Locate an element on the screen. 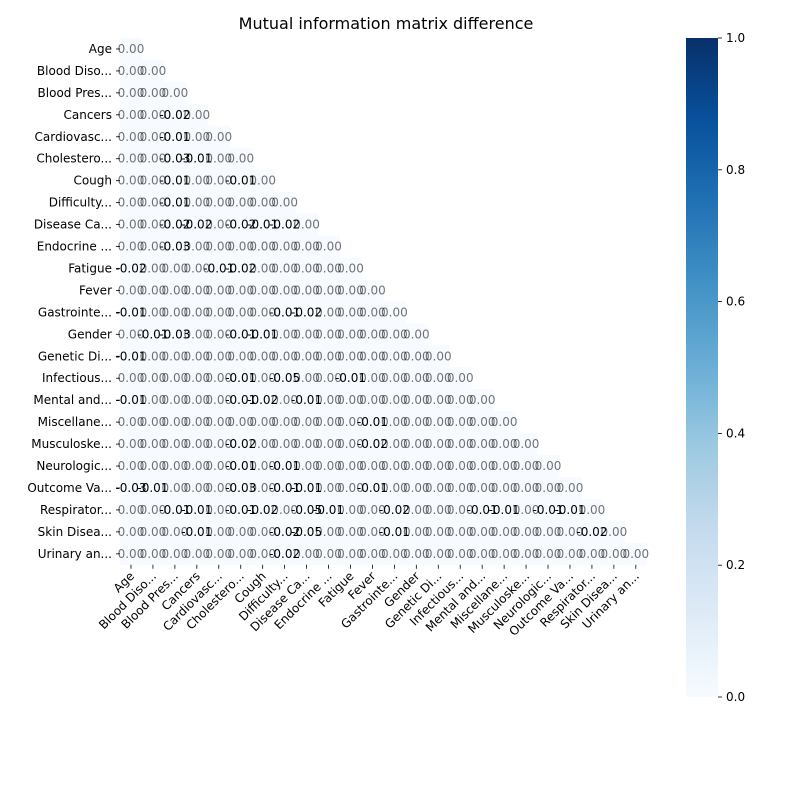 This screenshot has width=800, height=800. chart-title: Mutual information matrix difference is located at coordinates (386, 23).